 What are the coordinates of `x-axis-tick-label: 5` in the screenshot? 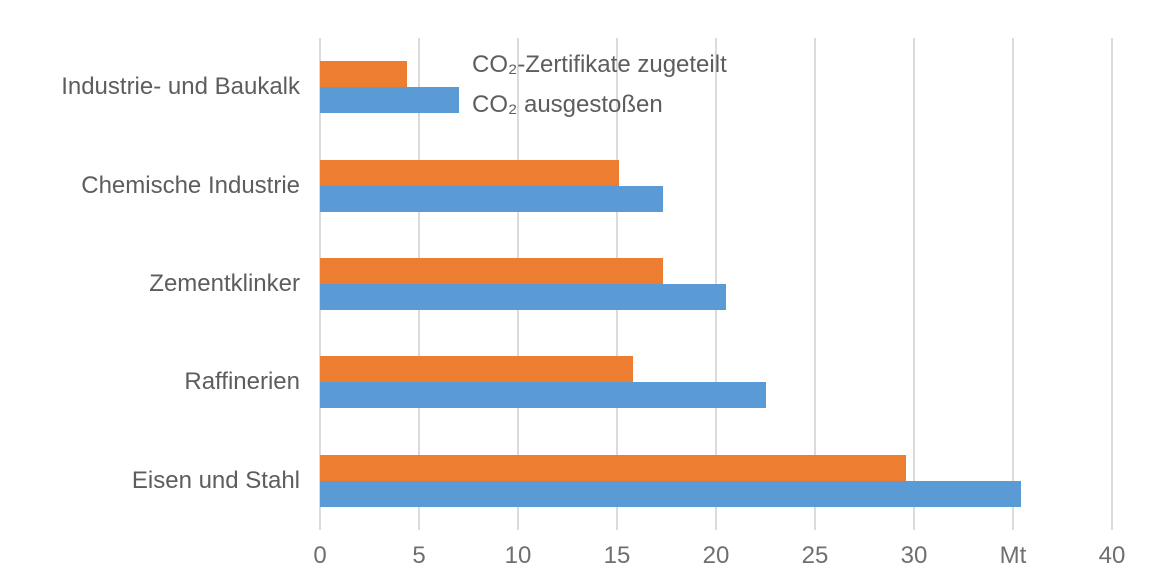 It's located at (419, 555).